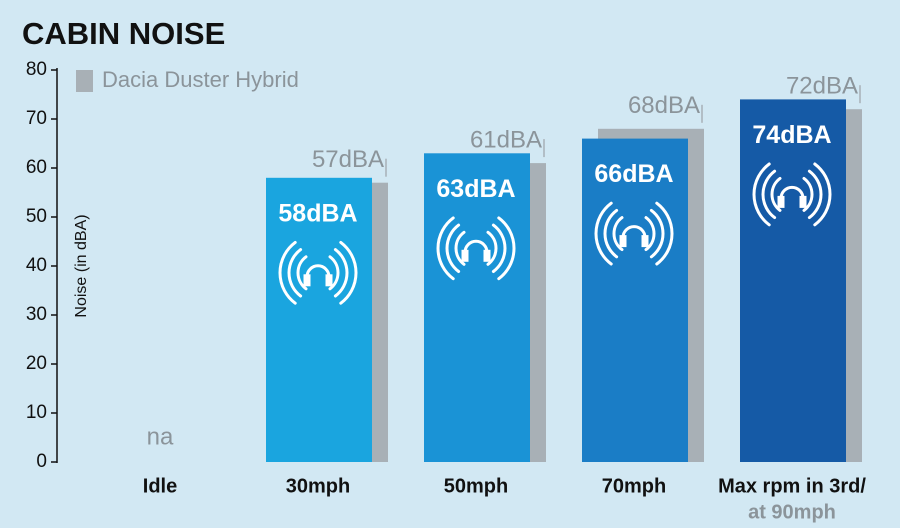  I want to click on comparison-value-label: 61dBA, so click(506, 139).